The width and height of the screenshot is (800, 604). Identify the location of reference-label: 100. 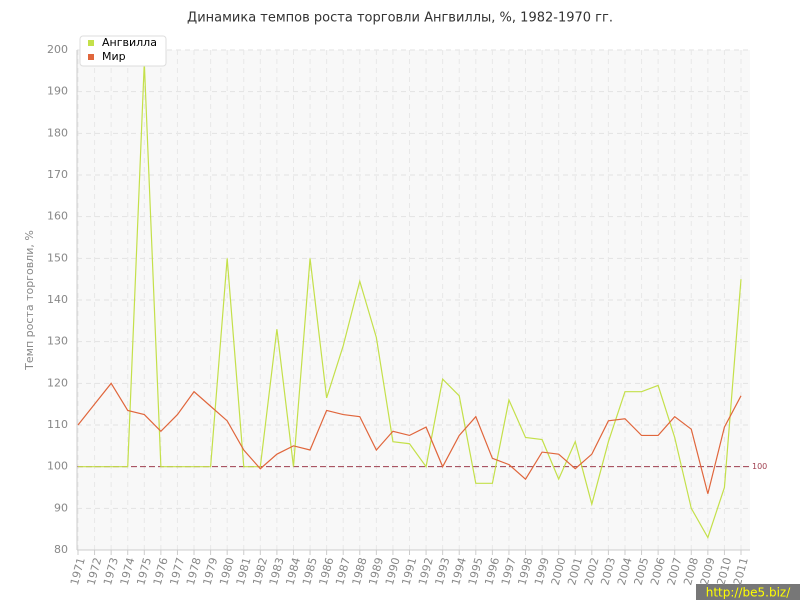
(759, 466).